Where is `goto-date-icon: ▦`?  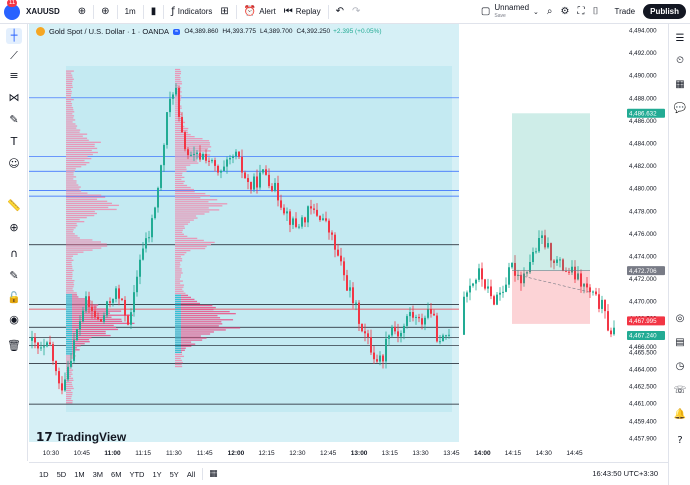 goto-date-icon: ▦ is located at coordinates (213, 474).